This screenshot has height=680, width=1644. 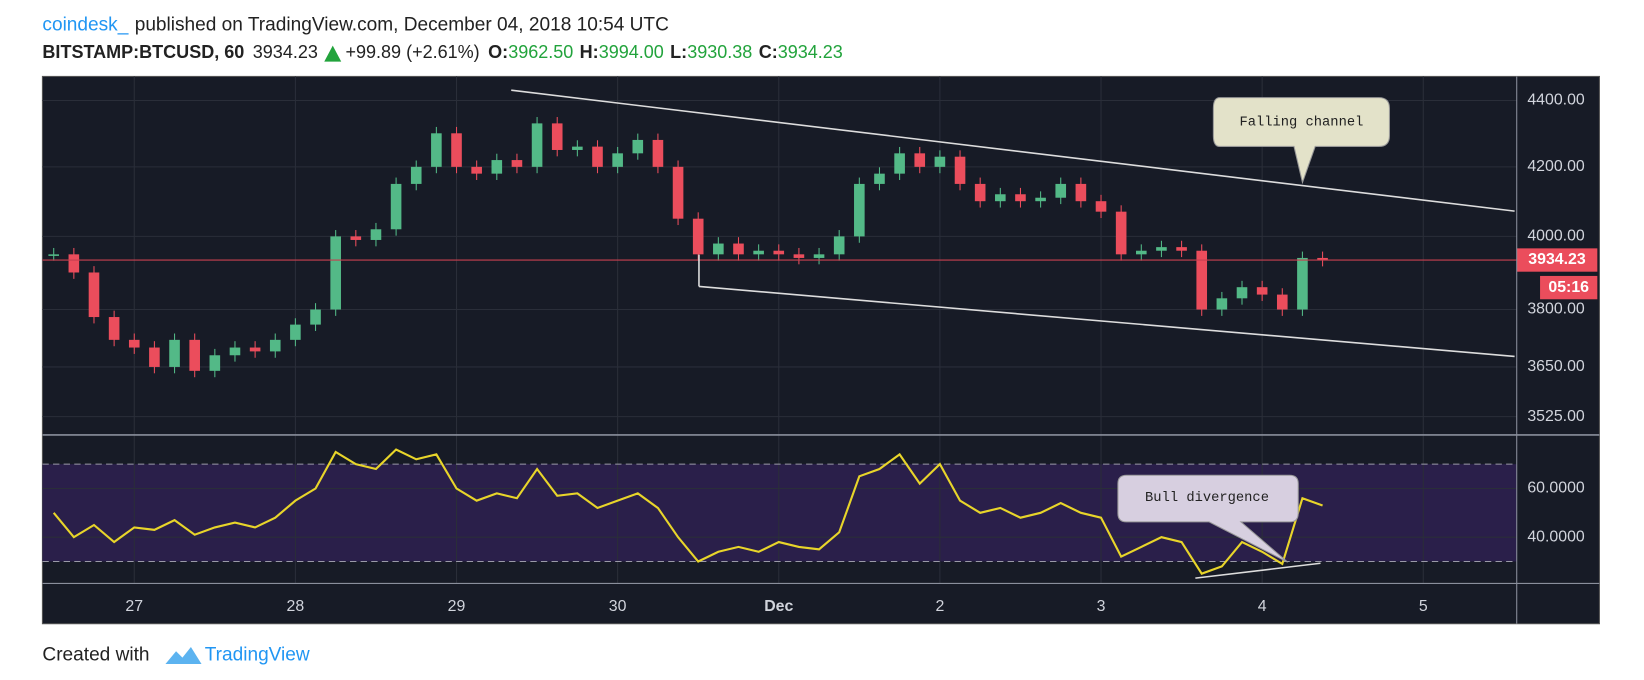 I want to click on x-tick-label: 3, so click(x=1101, y=606).